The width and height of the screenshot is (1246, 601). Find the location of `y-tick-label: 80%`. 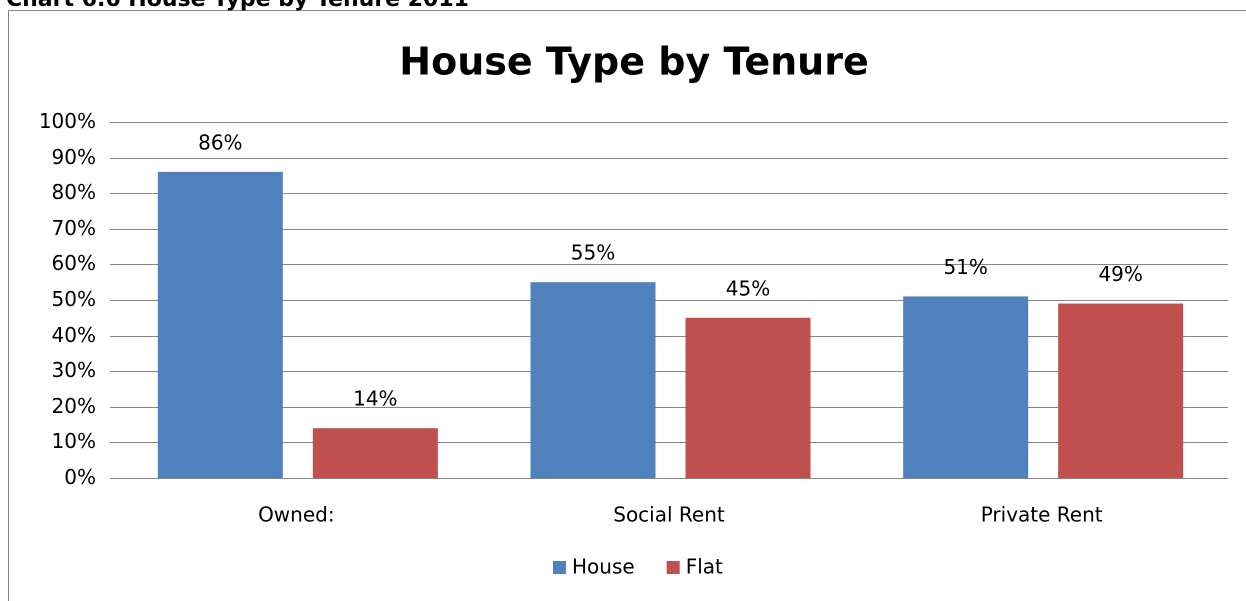

y-tick-label: 80% is located at coordinates (74, 192).